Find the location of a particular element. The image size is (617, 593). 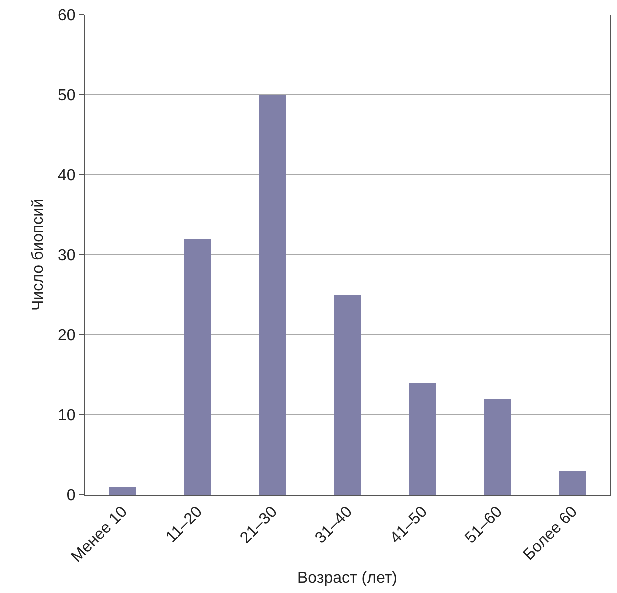

y-tick-label: 20 is located at coordinates (67, 336).